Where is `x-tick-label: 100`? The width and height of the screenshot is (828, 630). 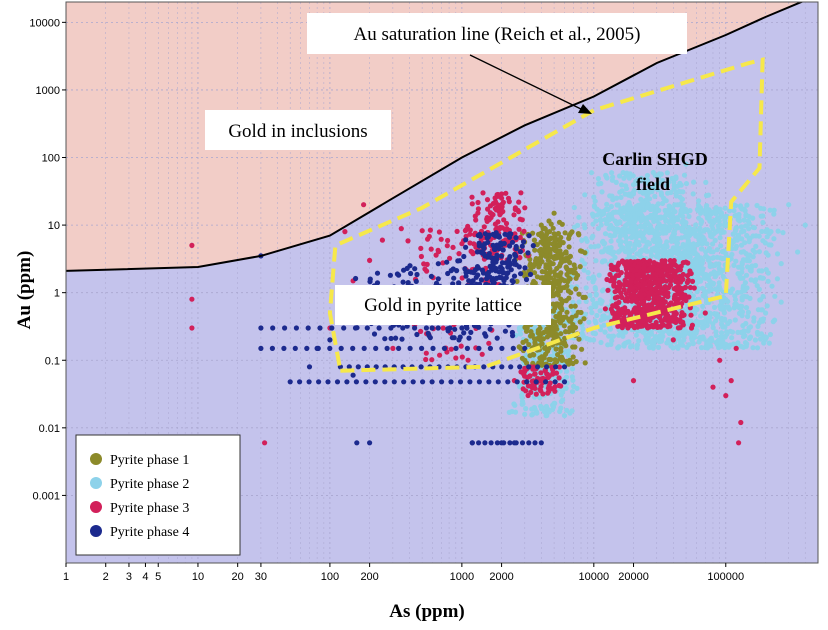 x-tick-label: 100 is located at coordinates (330, 577).